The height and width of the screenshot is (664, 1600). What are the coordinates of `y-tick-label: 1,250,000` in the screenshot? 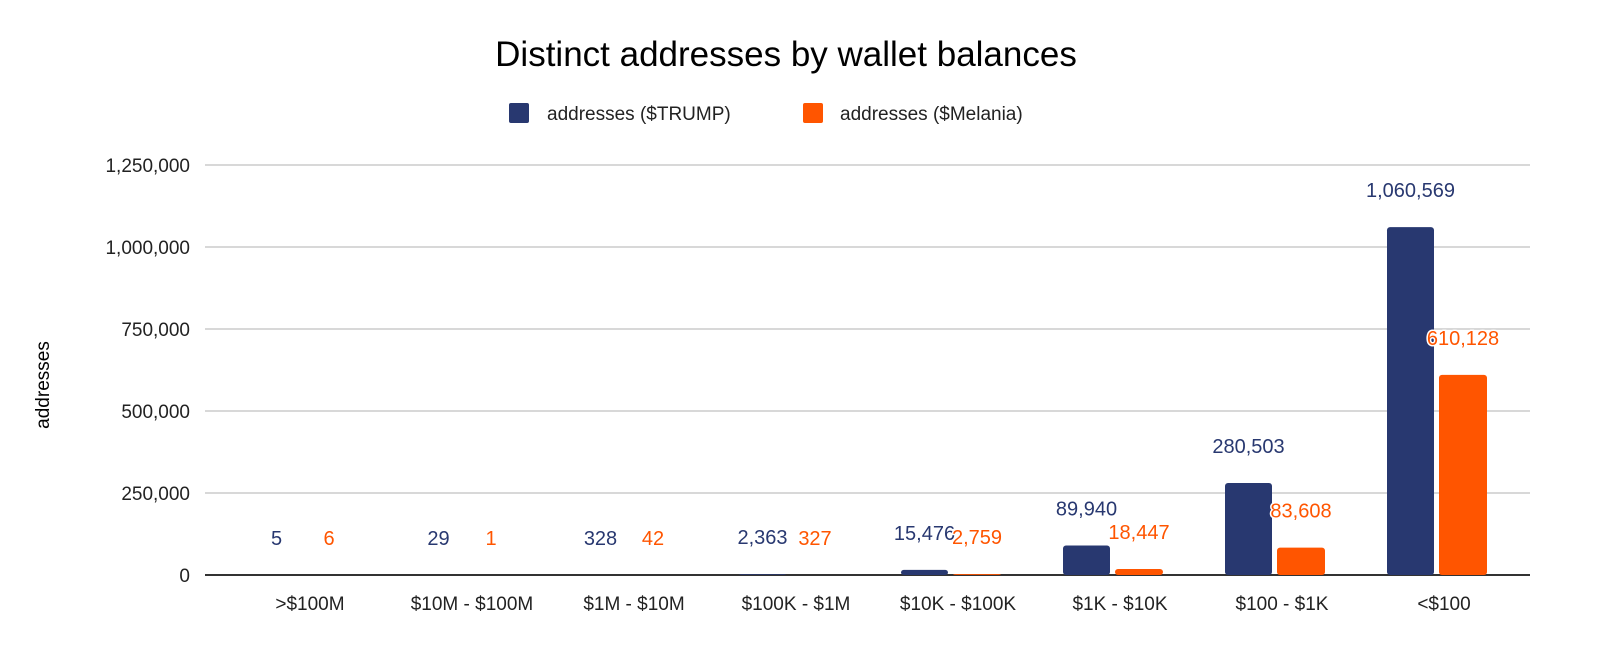 It's located at (147, 166).